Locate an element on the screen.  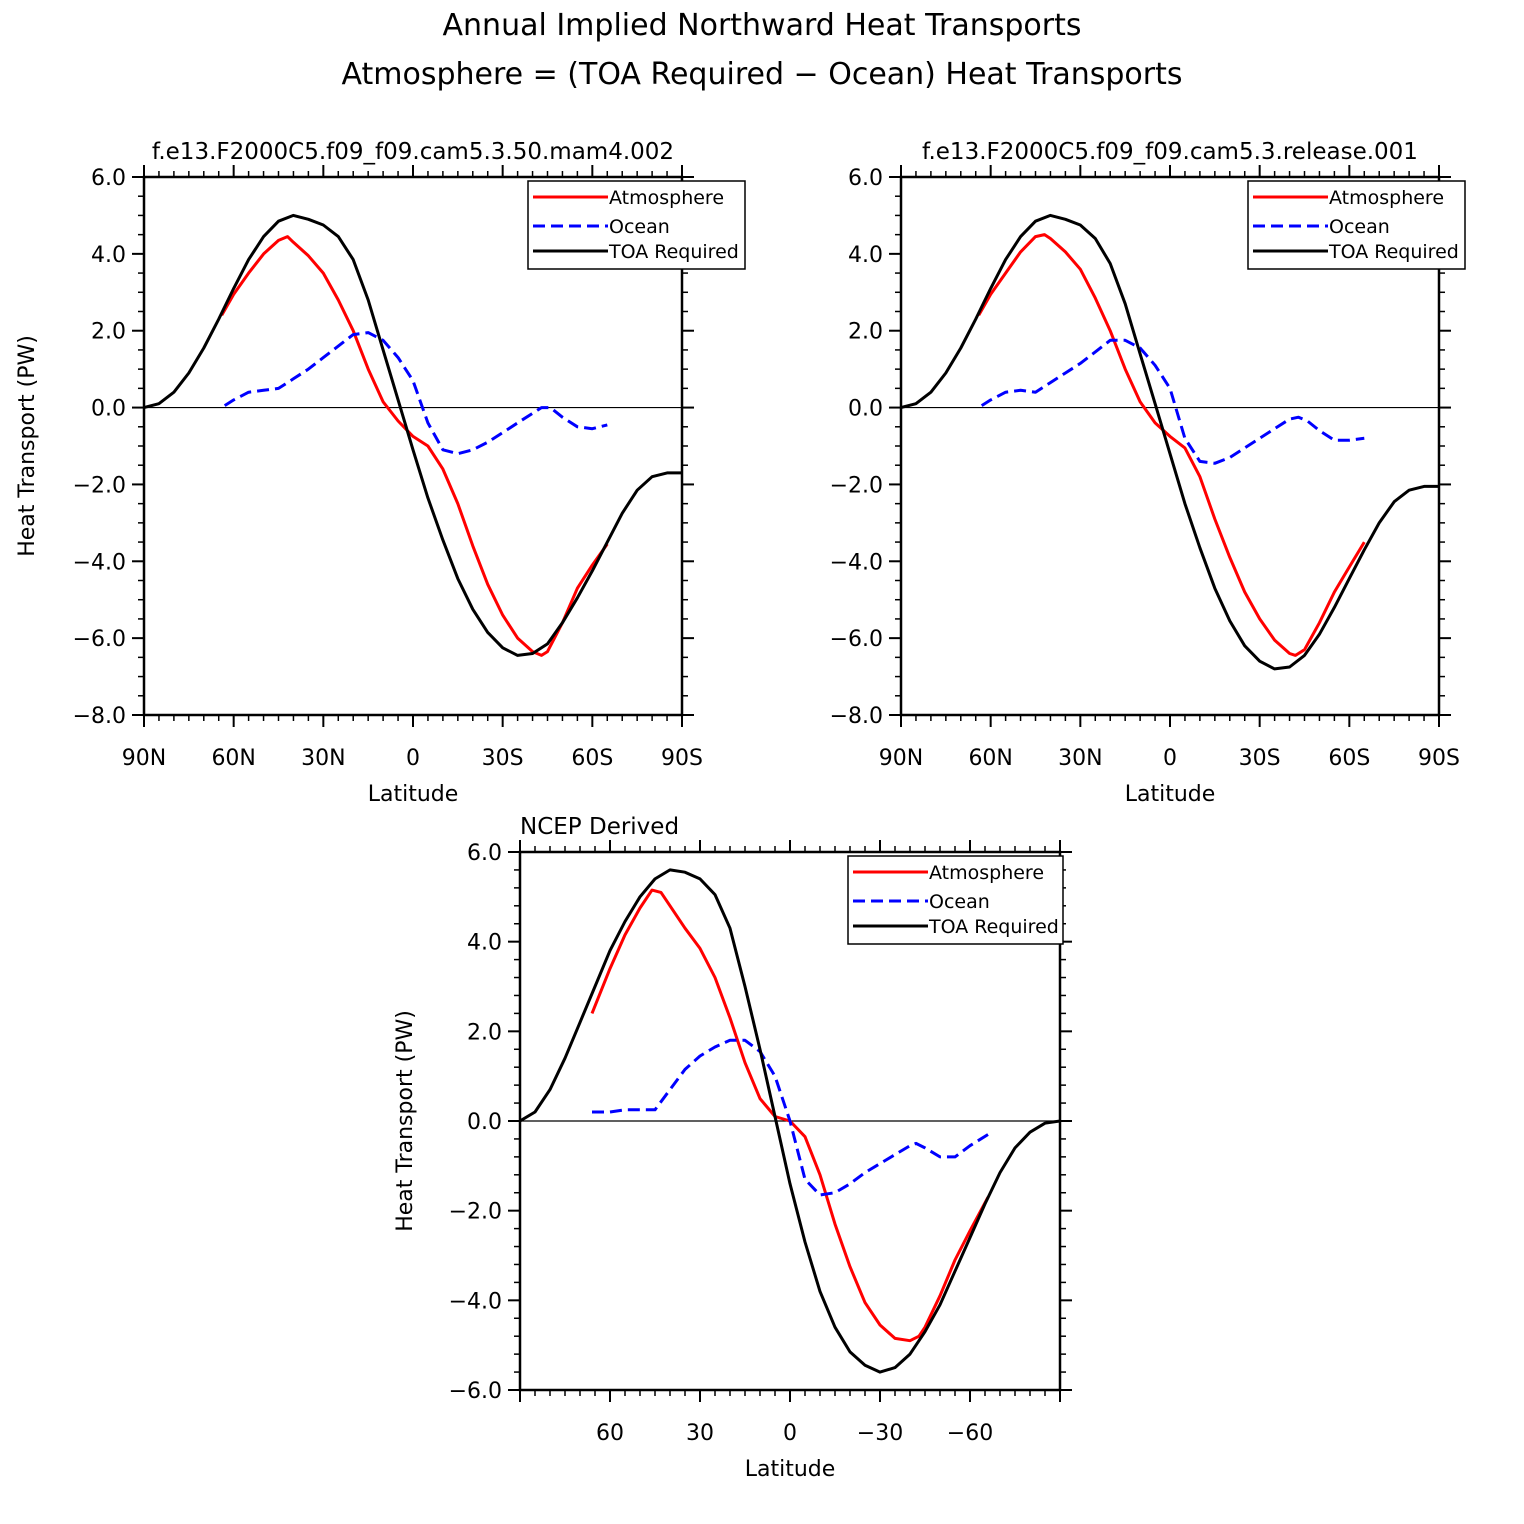
x-tick-label: −60 is located at coordinates (970, 1433).